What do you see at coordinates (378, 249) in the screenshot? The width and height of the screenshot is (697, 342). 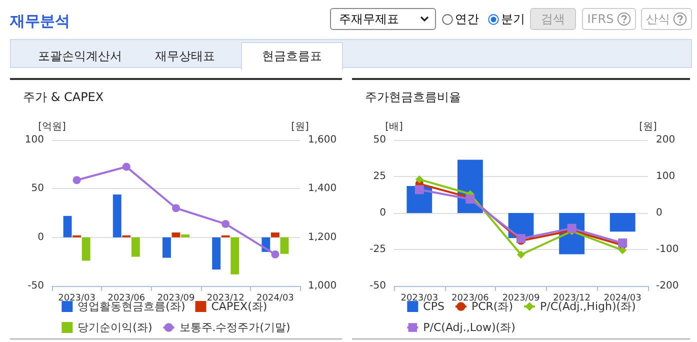 I see `y-tick-label: -25` at bounding box center [378, 249].